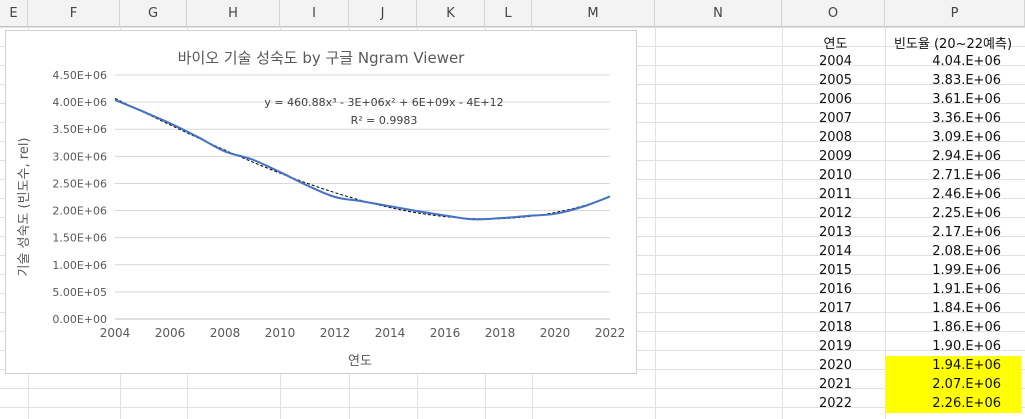 Image resolution: width=1025 pixels, height=419 pixels. I want to click on trendline-equation: y = 460.88x³ - 3E+06x² + 6E+09x - 4E+12, so click(383, 102).